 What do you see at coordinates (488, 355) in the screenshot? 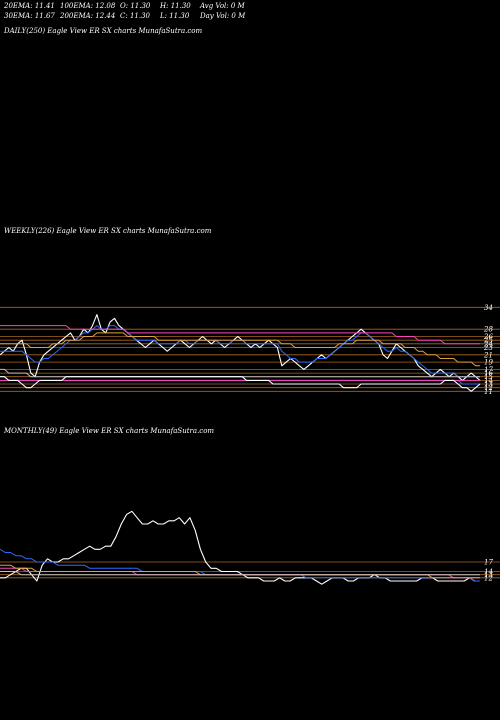
I see `weekly-y-tick-label: 21` at bounding box center [488, 355].